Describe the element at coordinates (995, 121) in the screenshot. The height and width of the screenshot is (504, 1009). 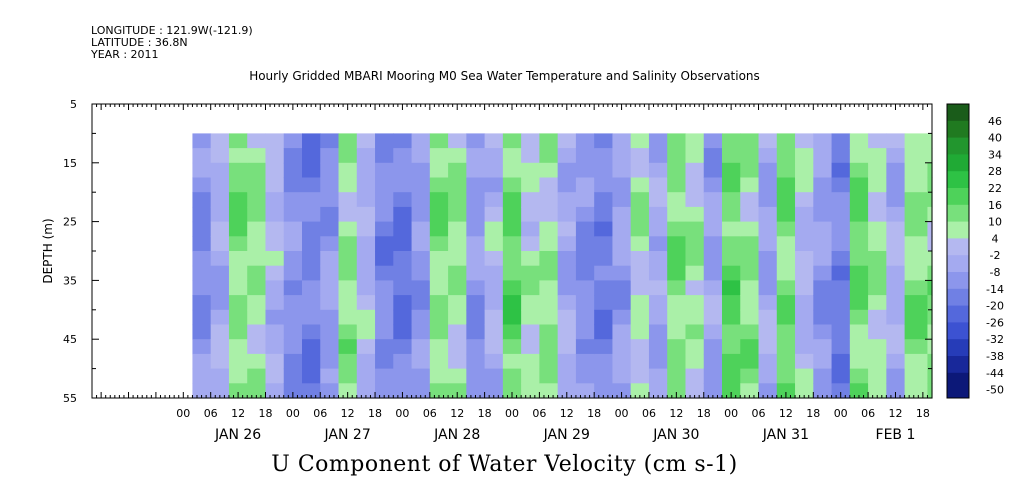
I see `colorbar-label: 46` at that location.